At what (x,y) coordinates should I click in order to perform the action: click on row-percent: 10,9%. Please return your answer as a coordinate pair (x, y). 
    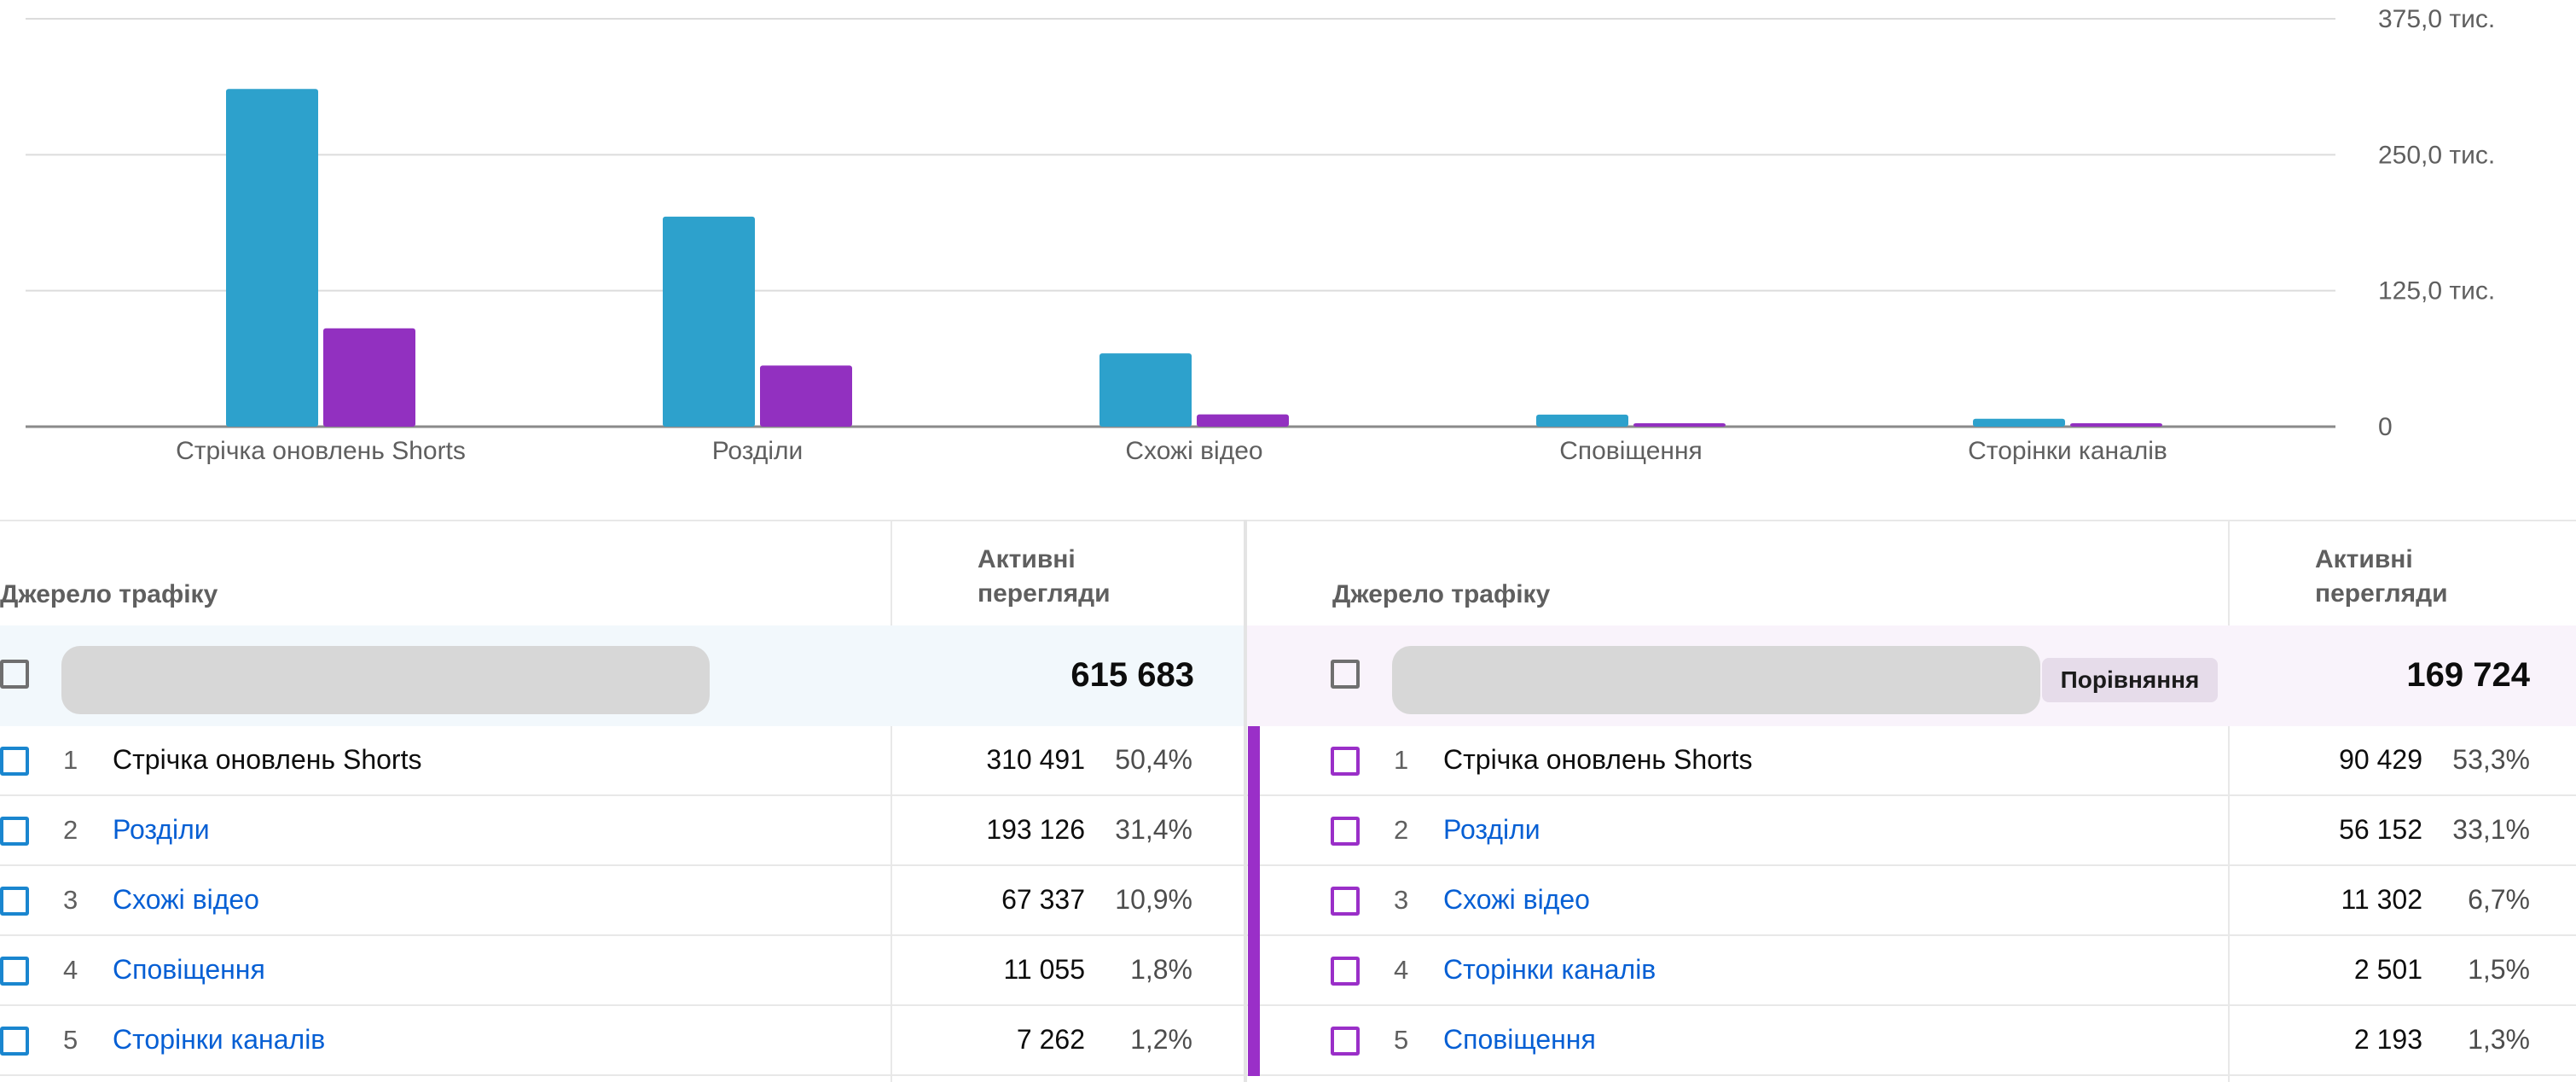
    Looking at the image, I should click on (1153, 899).